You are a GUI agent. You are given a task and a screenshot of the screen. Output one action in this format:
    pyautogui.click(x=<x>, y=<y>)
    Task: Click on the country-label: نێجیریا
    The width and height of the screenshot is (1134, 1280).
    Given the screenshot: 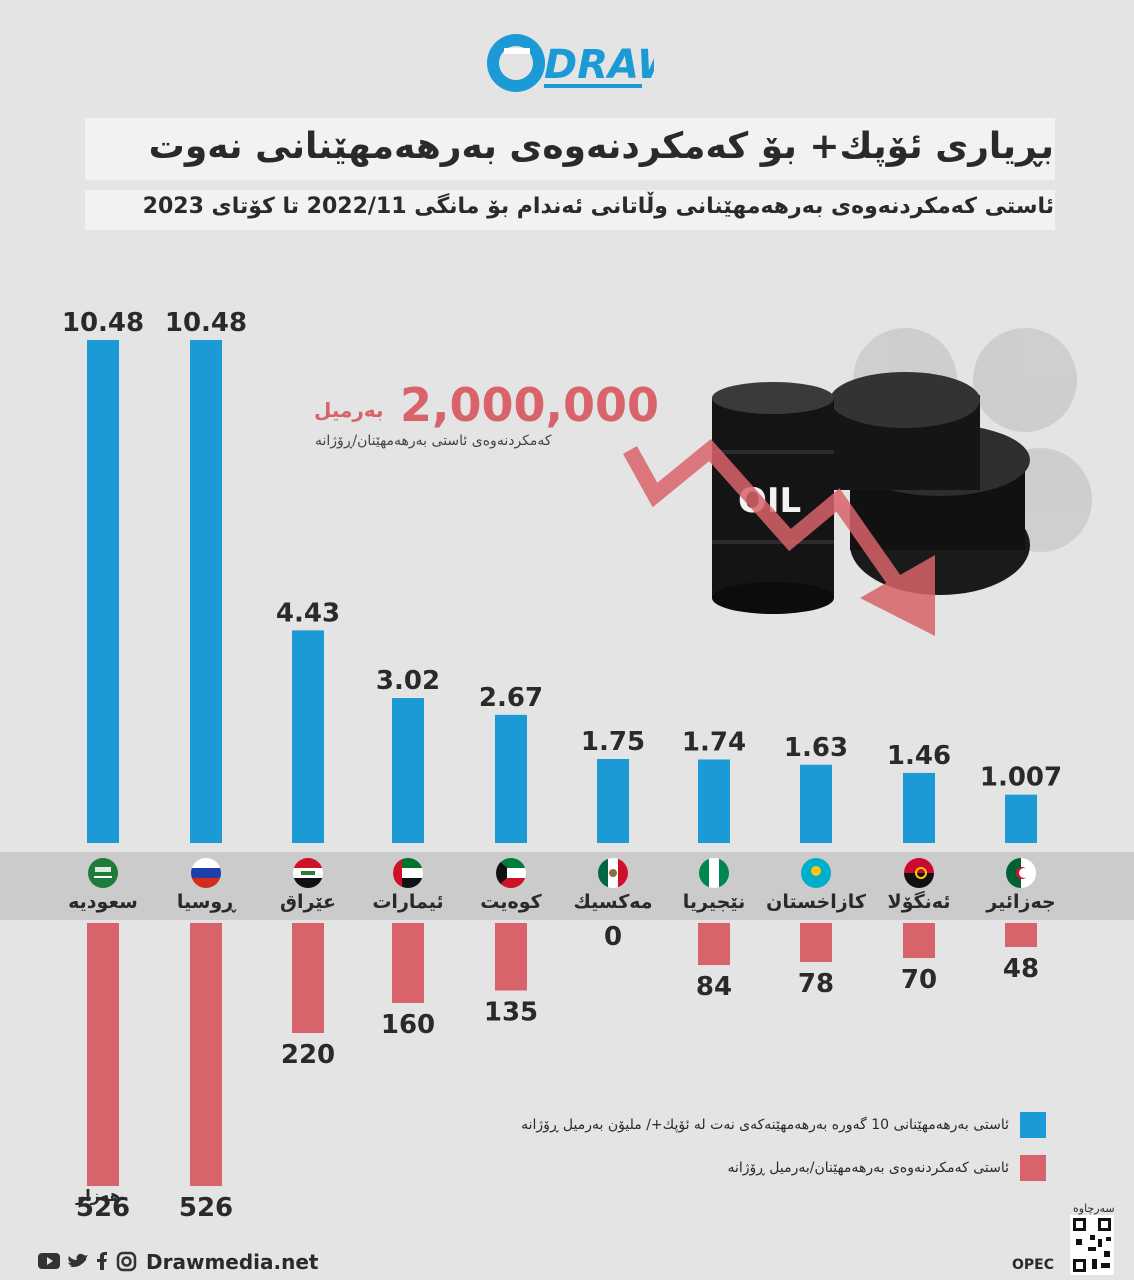 What is the action you would take?
    pyautogui.click(x=714, y=902)
    